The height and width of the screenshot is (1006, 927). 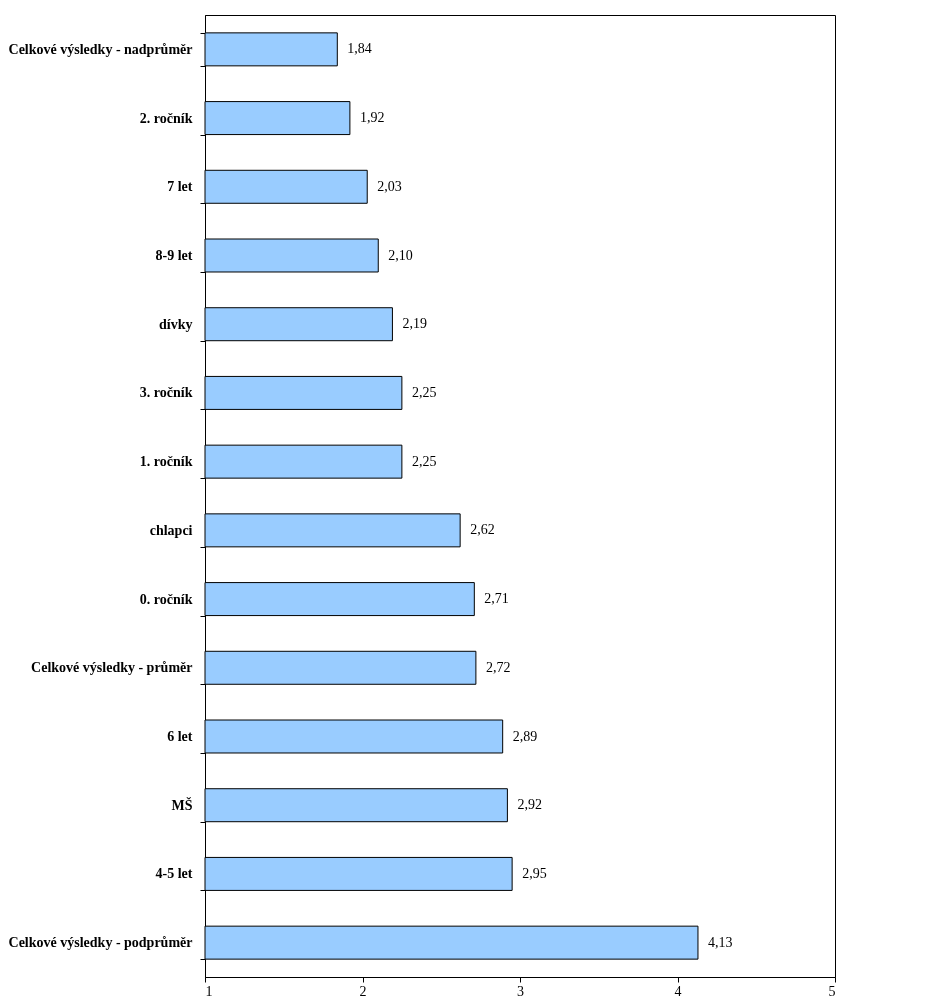 I want to click on y-tick-label: 4-5 let, so click(x=174, y=874).